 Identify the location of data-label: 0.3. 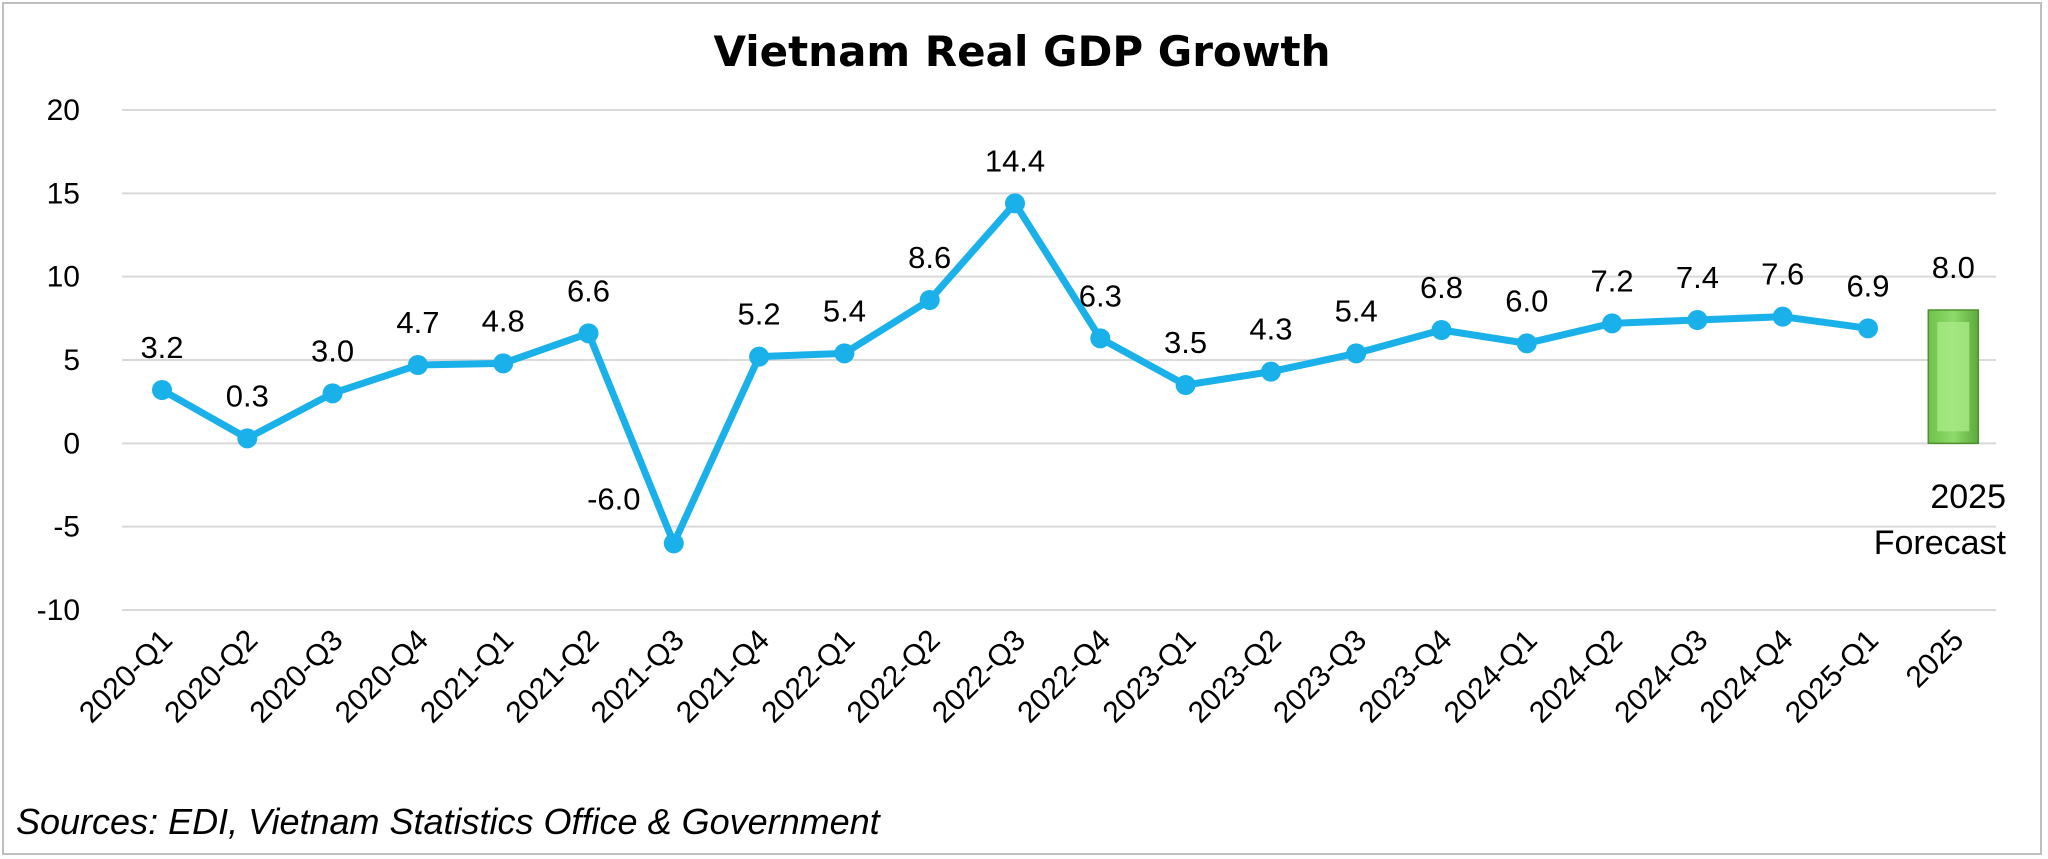
(247, 395).